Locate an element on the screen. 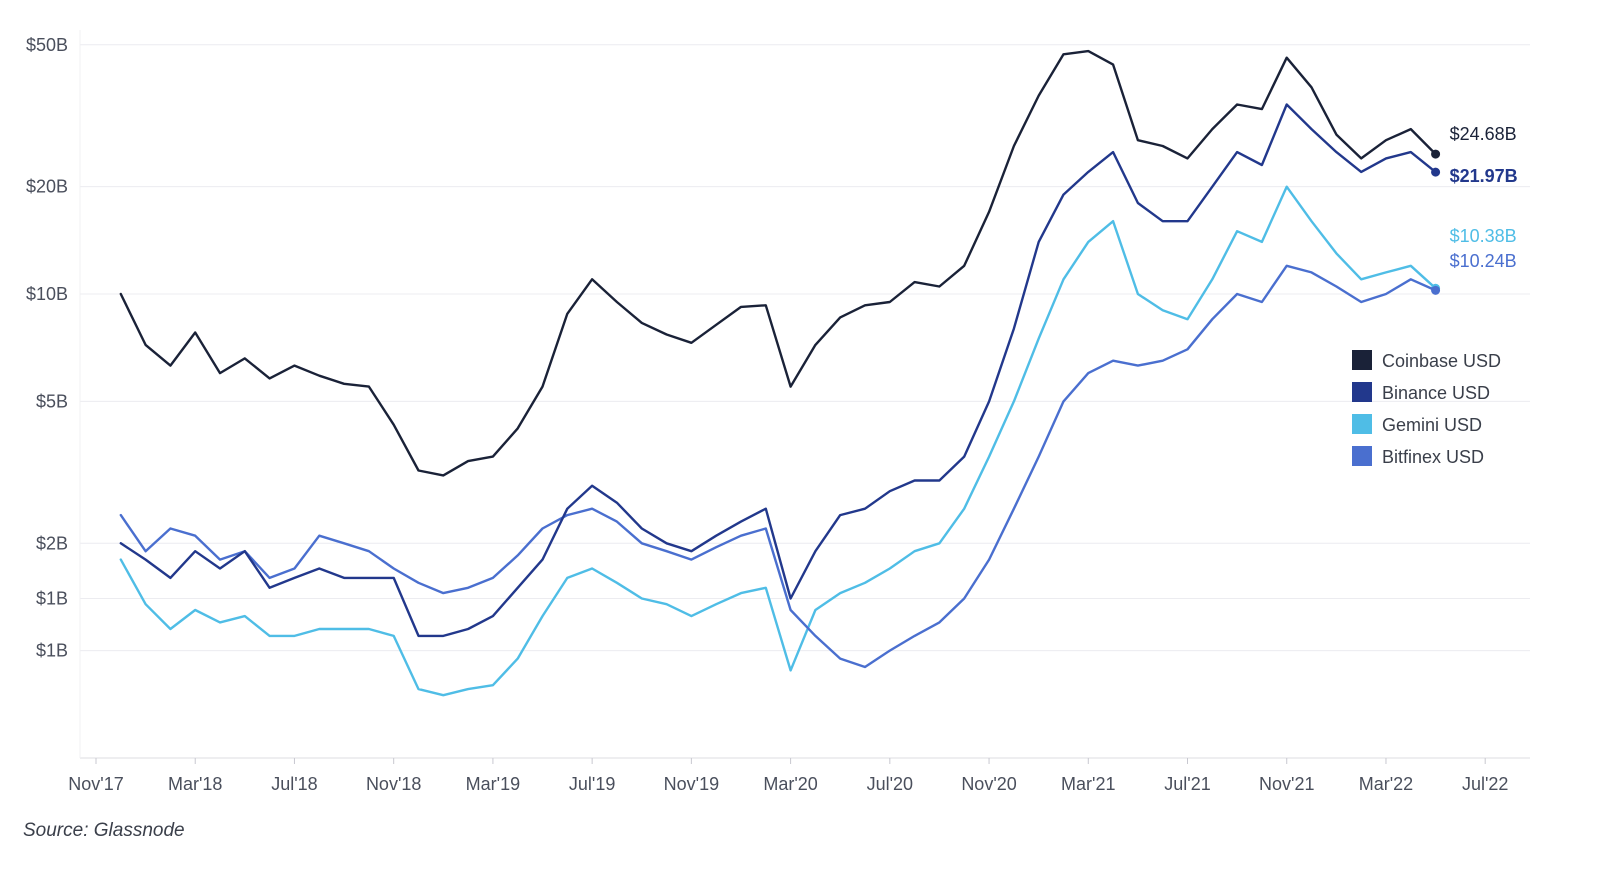  x-tick-label: Mar'19 is located at coordinates (493, 784).